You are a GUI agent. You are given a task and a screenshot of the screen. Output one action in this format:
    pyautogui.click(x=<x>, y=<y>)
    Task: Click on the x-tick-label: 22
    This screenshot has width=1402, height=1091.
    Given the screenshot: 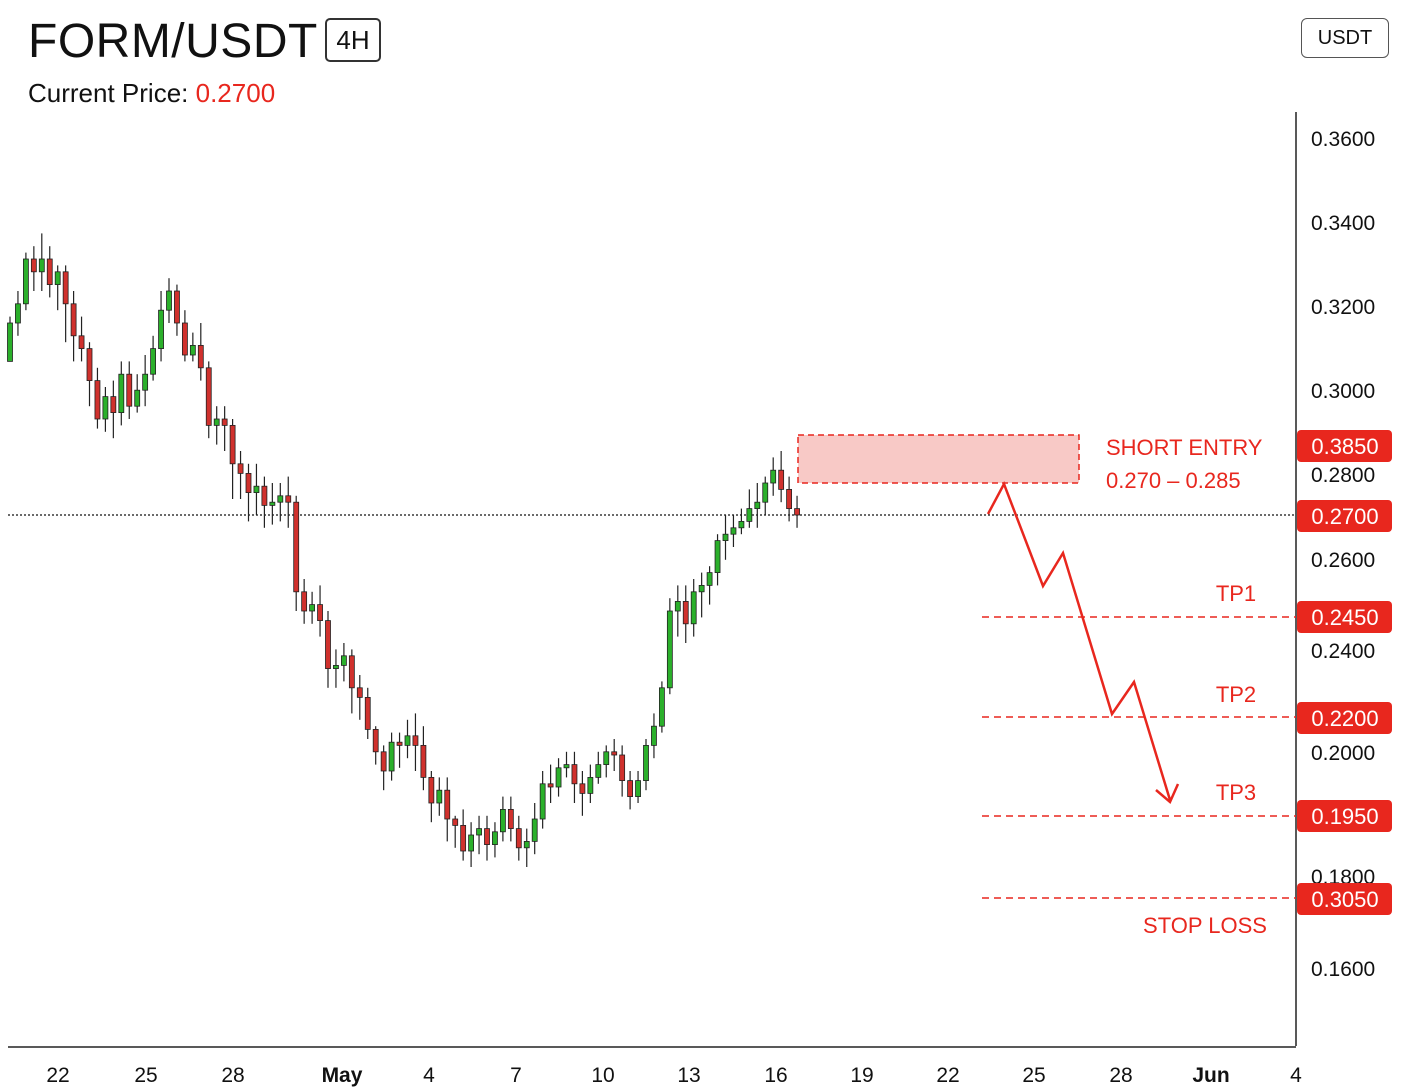 What is the action you would take?
    pyautogui.click(x=57, y=1075)
    